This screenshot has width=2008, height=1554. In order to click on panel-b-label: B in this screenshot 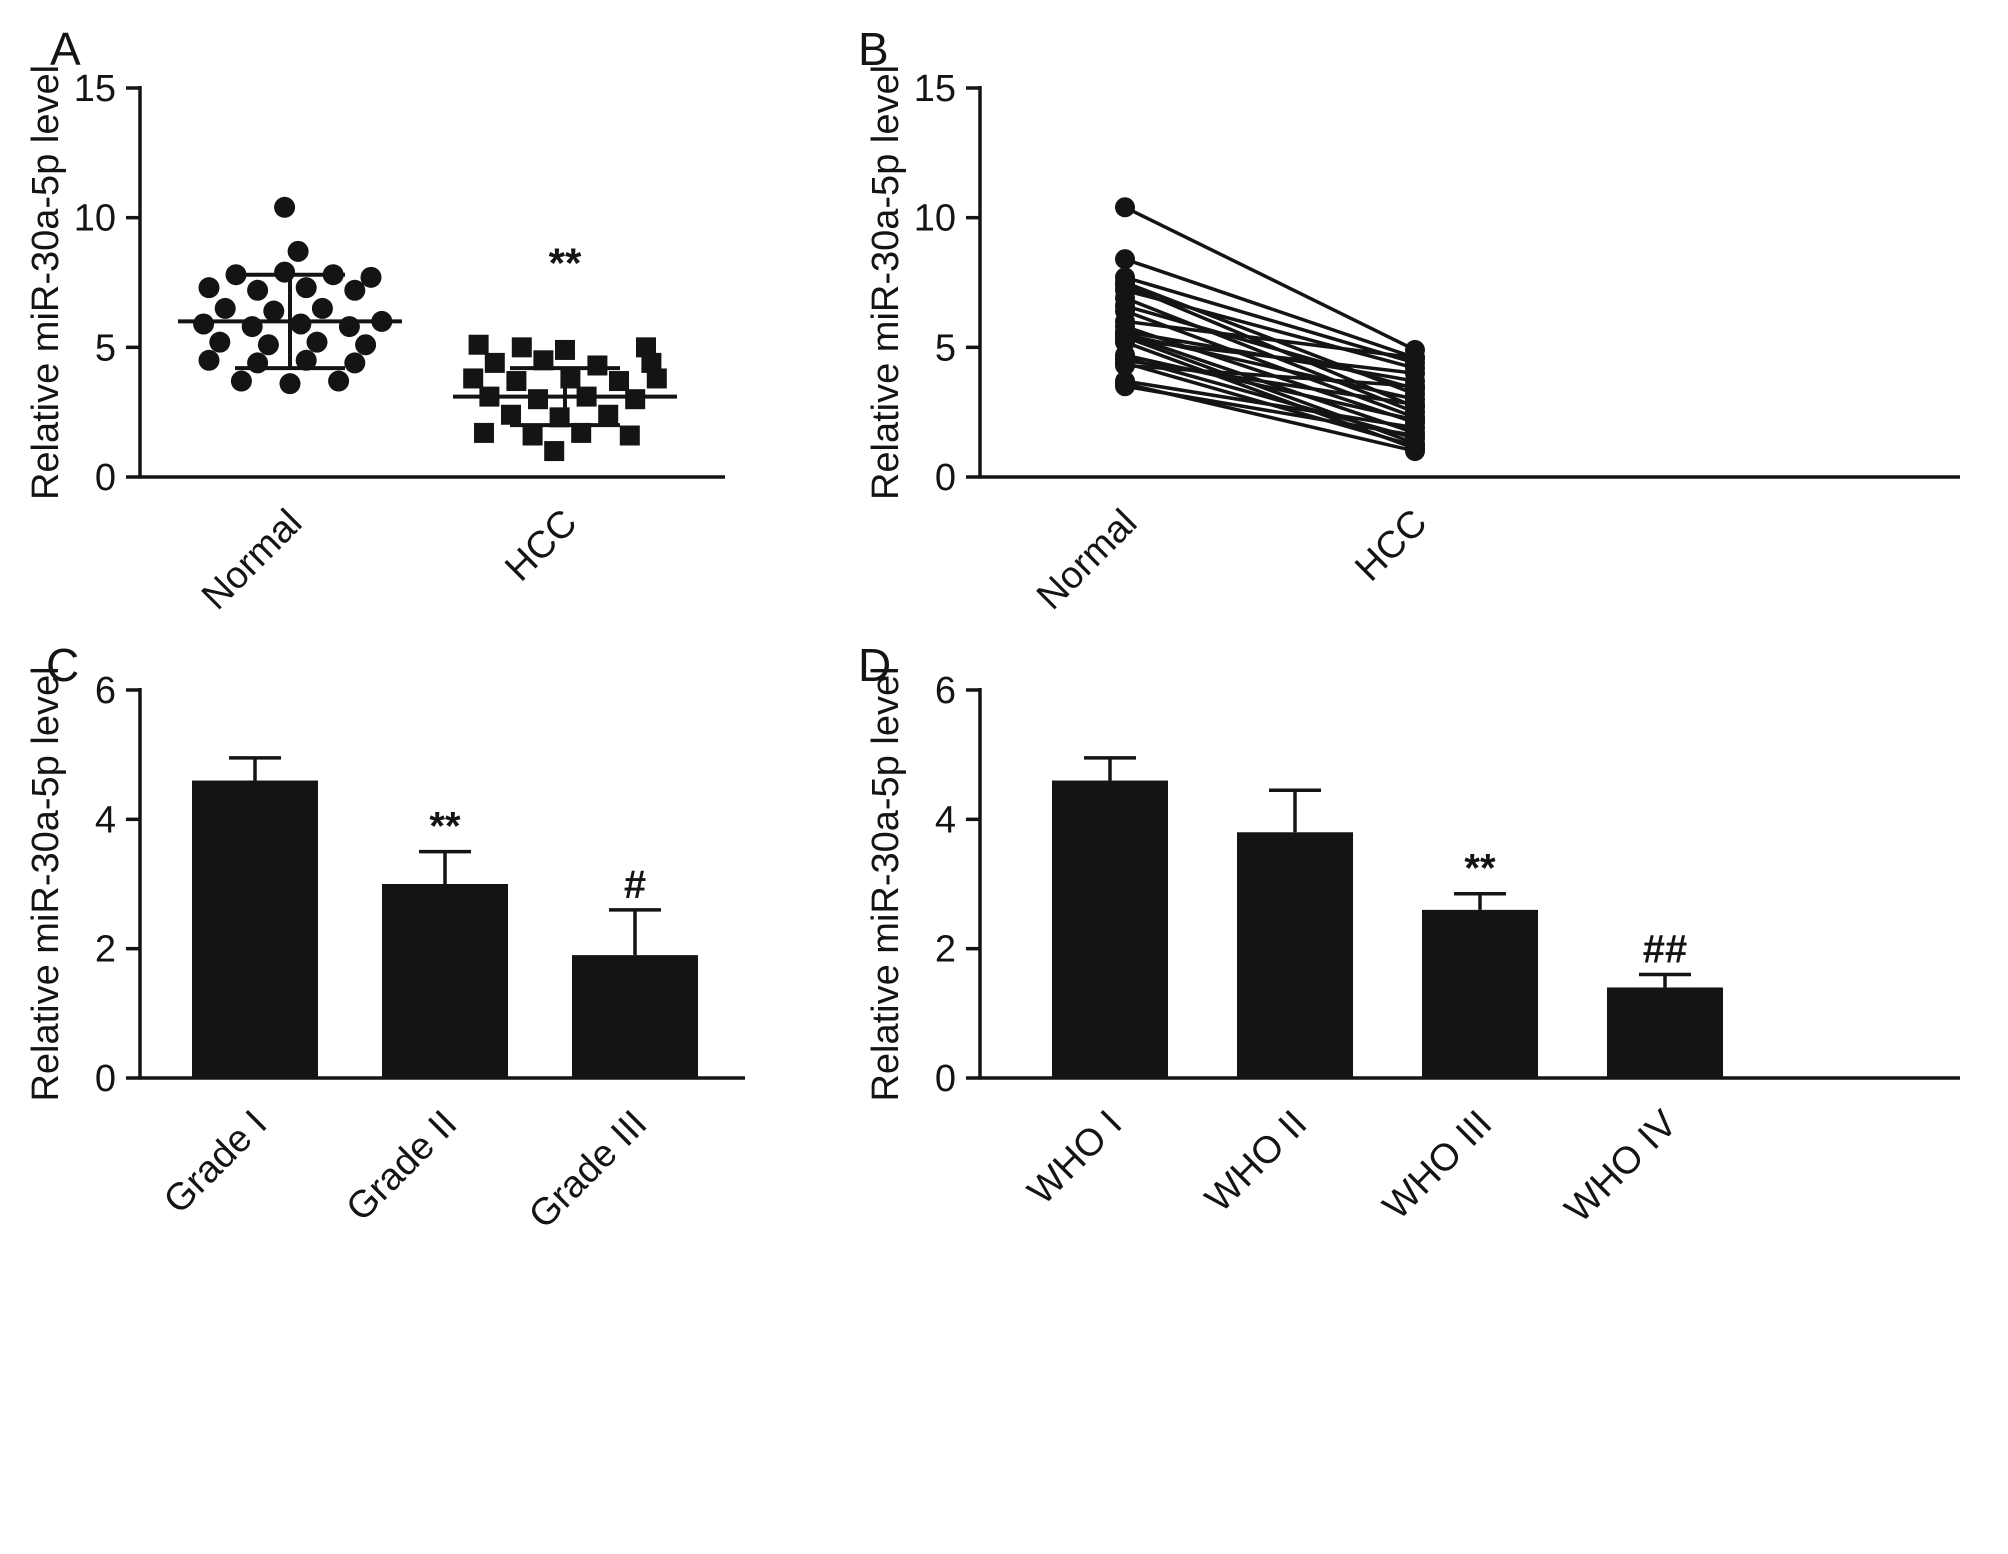, I will do `click(873, 49)`.